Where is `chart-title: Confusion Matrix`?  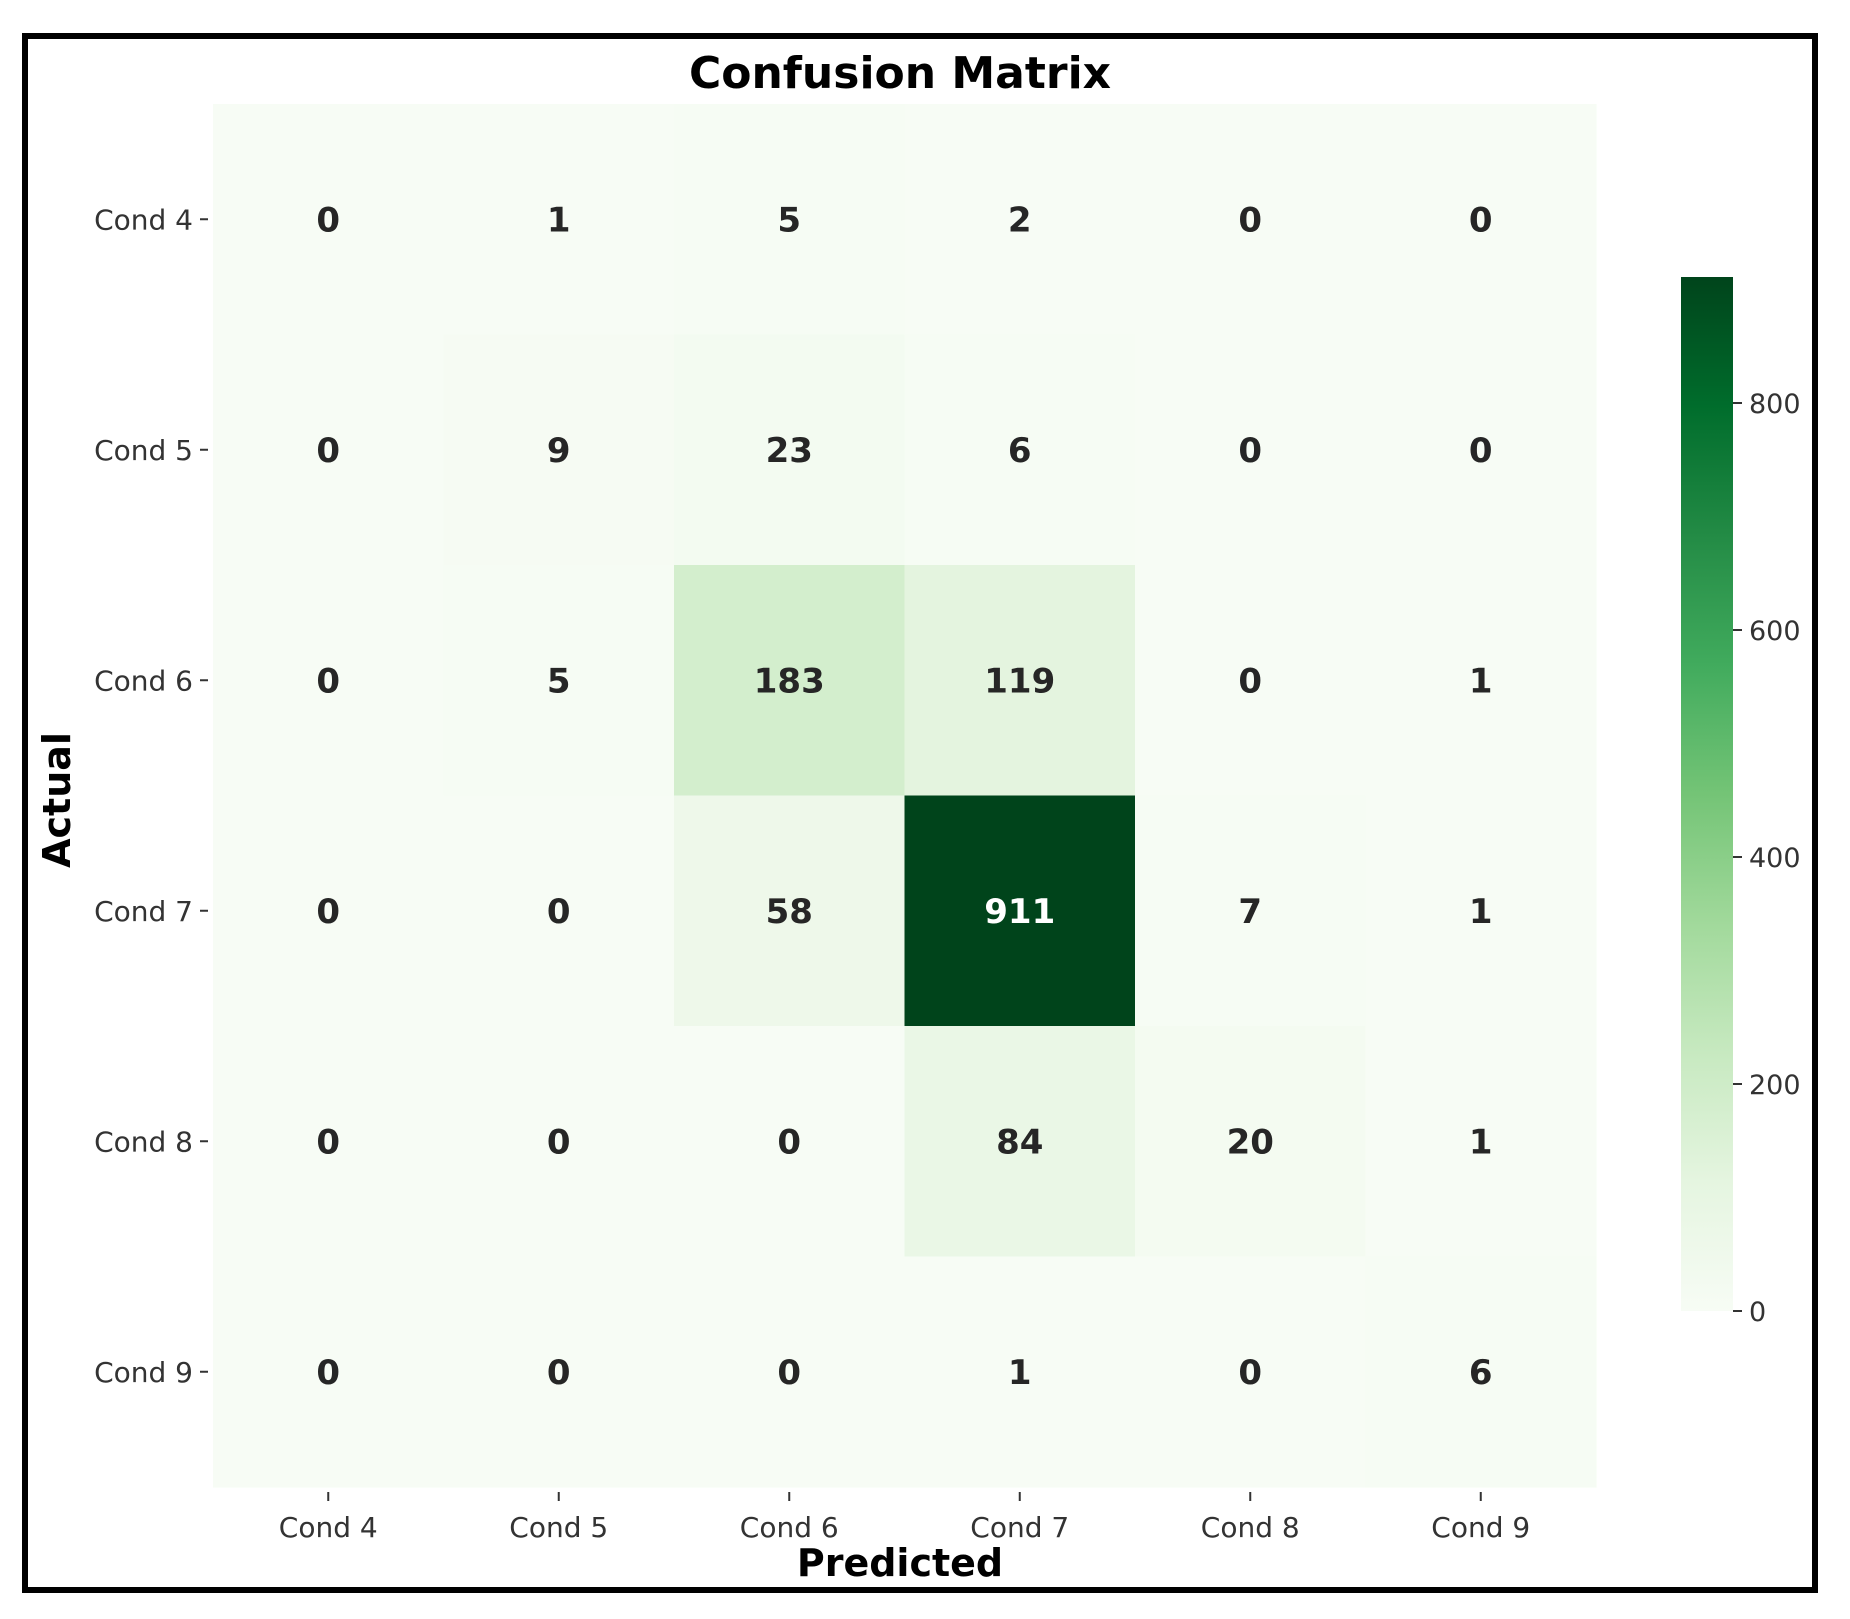
chart-title: Confusion Matrix is located at coordinates (900, 73).